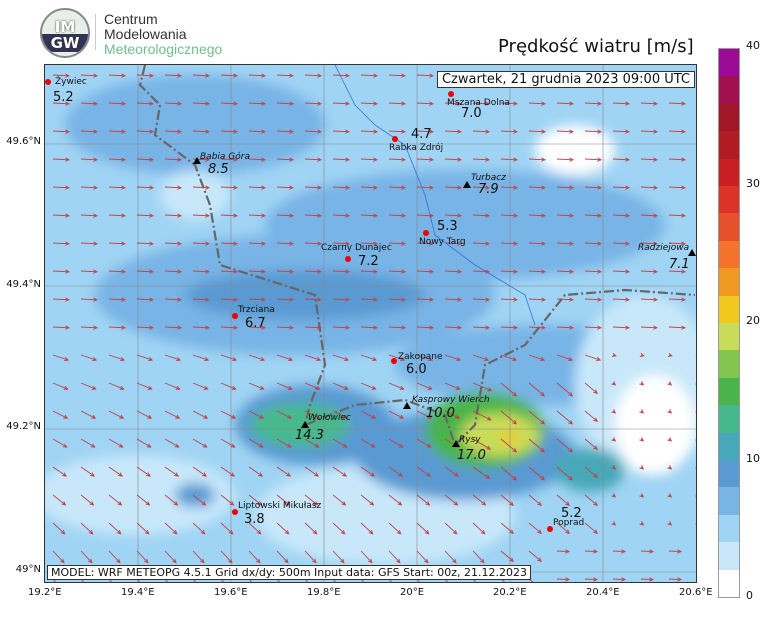 The width and height of the screenshot is (768, 621). Describe the element at coordinates (596, 46) in the screenshot. I see `map-title: Prędkość wiatru [m/s]` at that location.